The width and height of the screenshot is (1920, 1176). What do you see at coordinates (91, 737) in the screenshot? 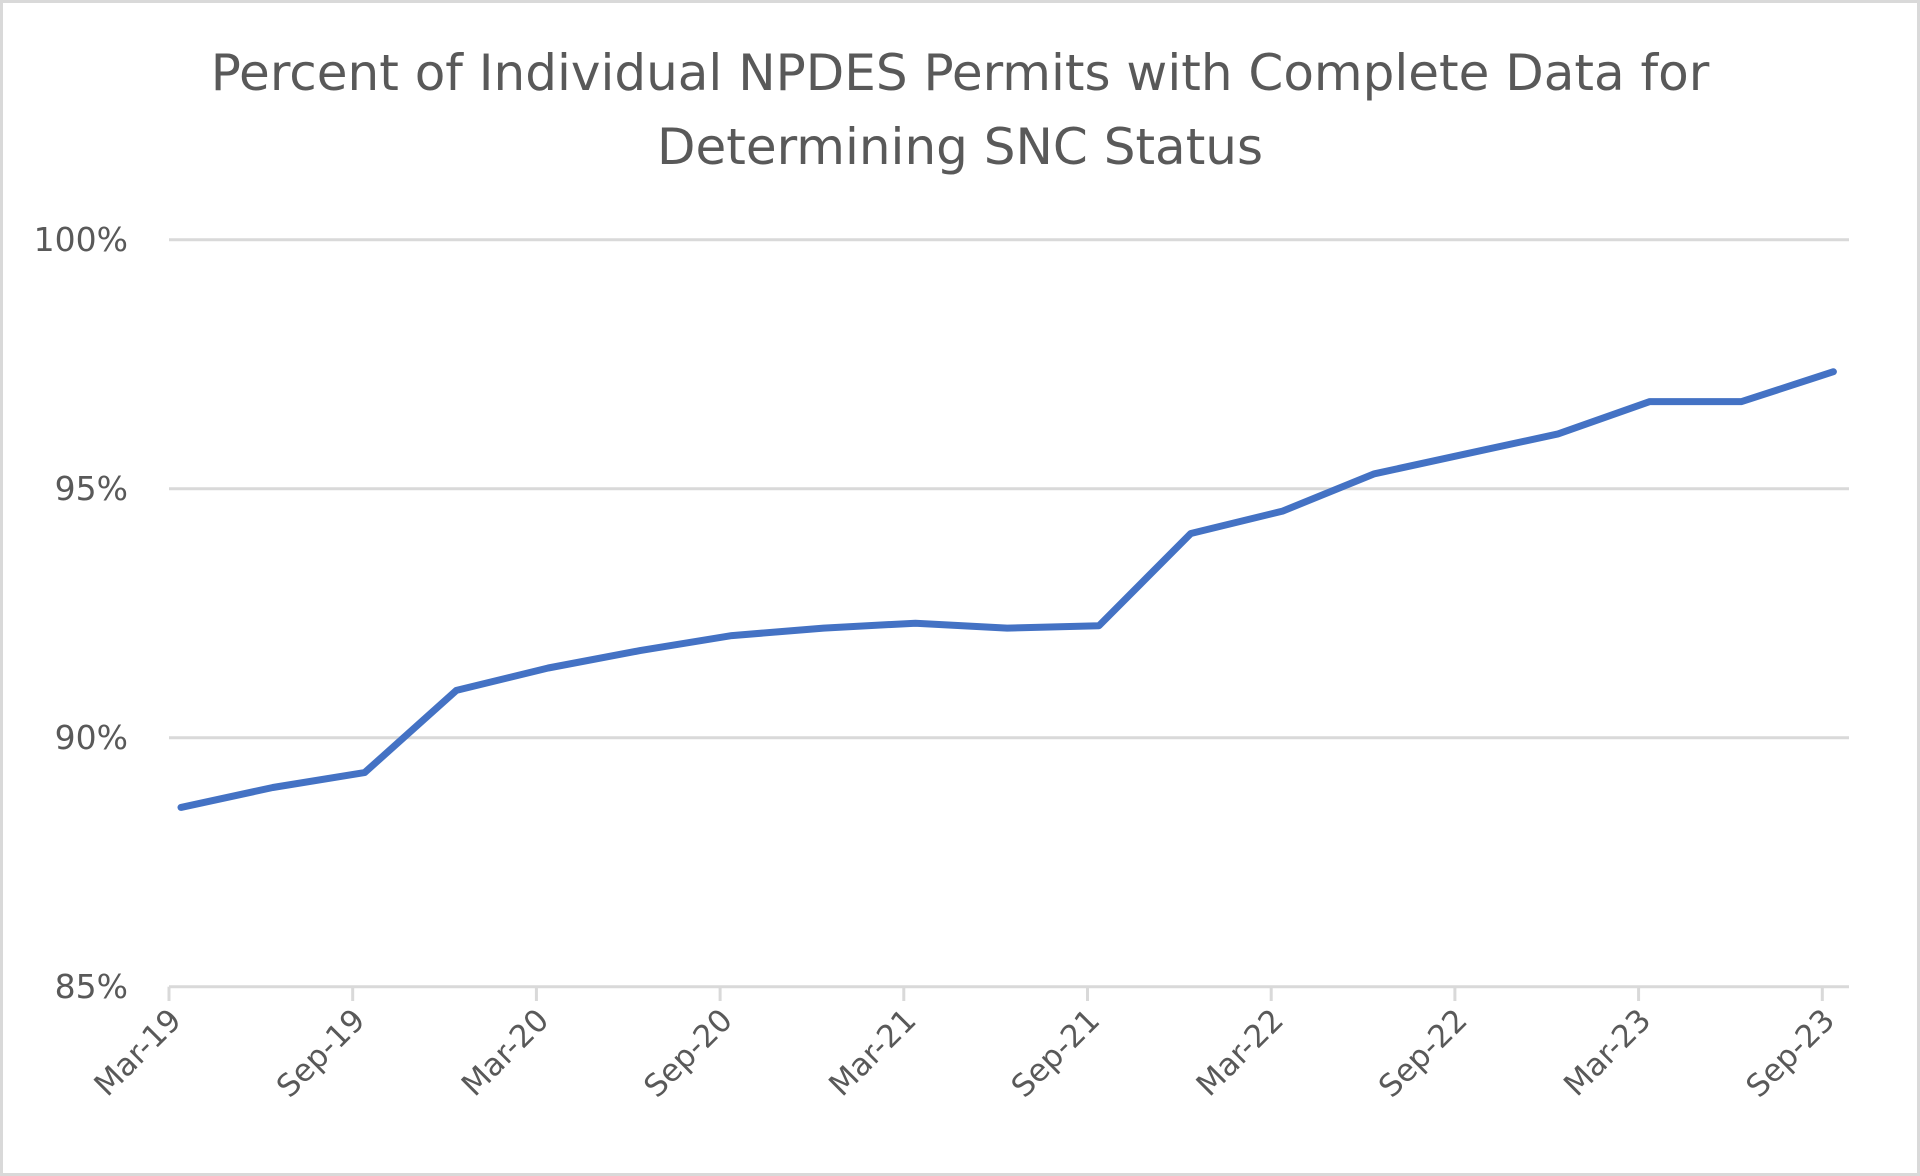
I see `y-tick-label: 90%` at bounding box center [91, 737].